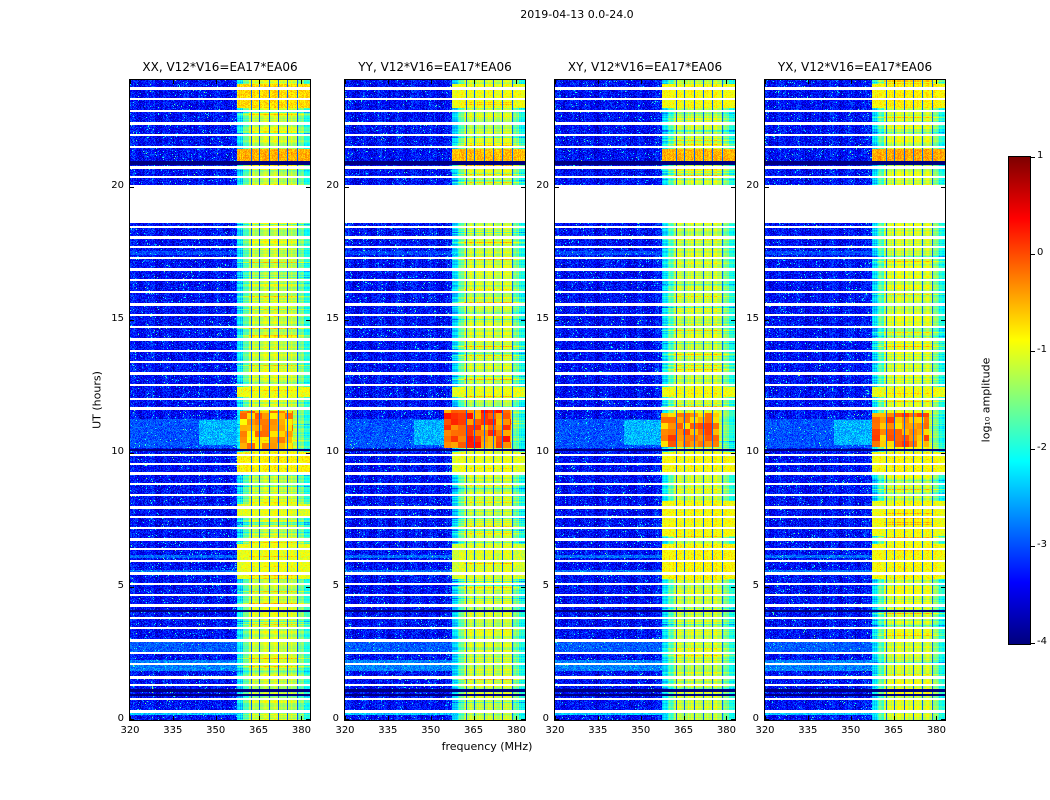 The width and height of the screenshot is (1050, 800). I want to click on colorbar-canvas, so click(1019, 400).